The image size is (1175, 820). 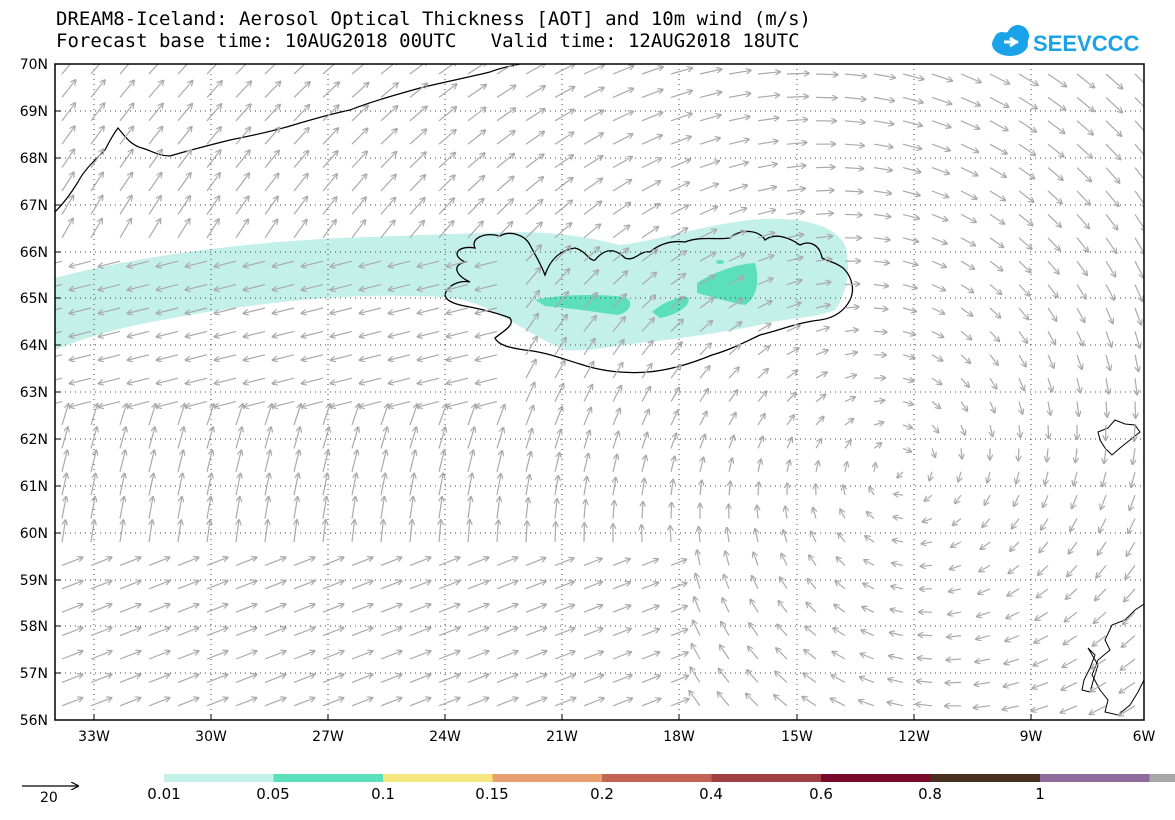 I want to click on lon-label-12w: 12W, so click(x=914, y=737).